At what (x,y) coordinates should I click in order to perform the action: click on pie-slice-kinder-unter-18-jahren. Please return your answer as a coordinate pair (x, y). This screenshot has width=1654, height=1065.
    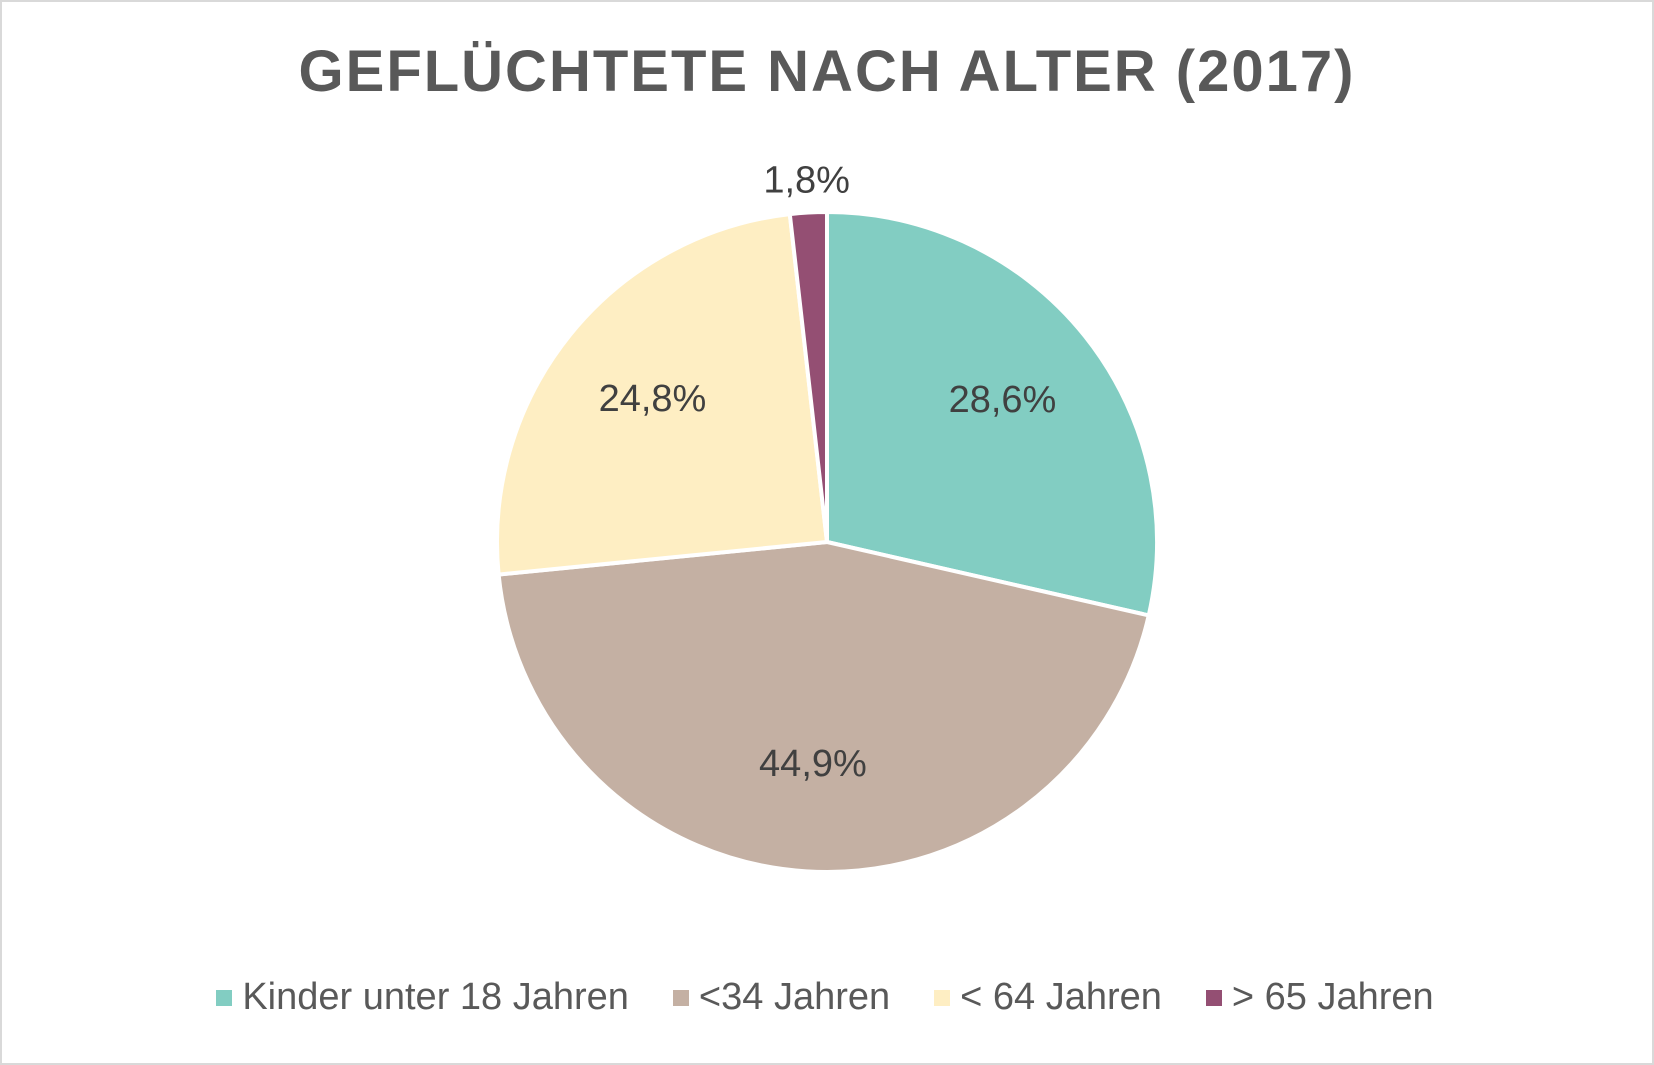
    Looking at the image, I should click on (992, 413).